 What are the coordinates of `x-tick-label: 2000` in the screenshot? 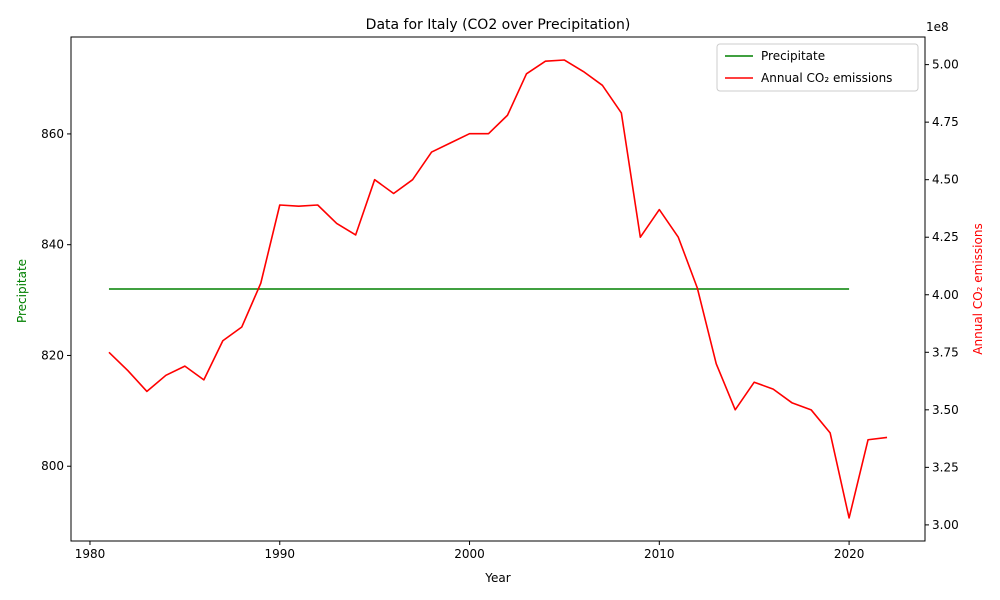 It's located at (469, 554).